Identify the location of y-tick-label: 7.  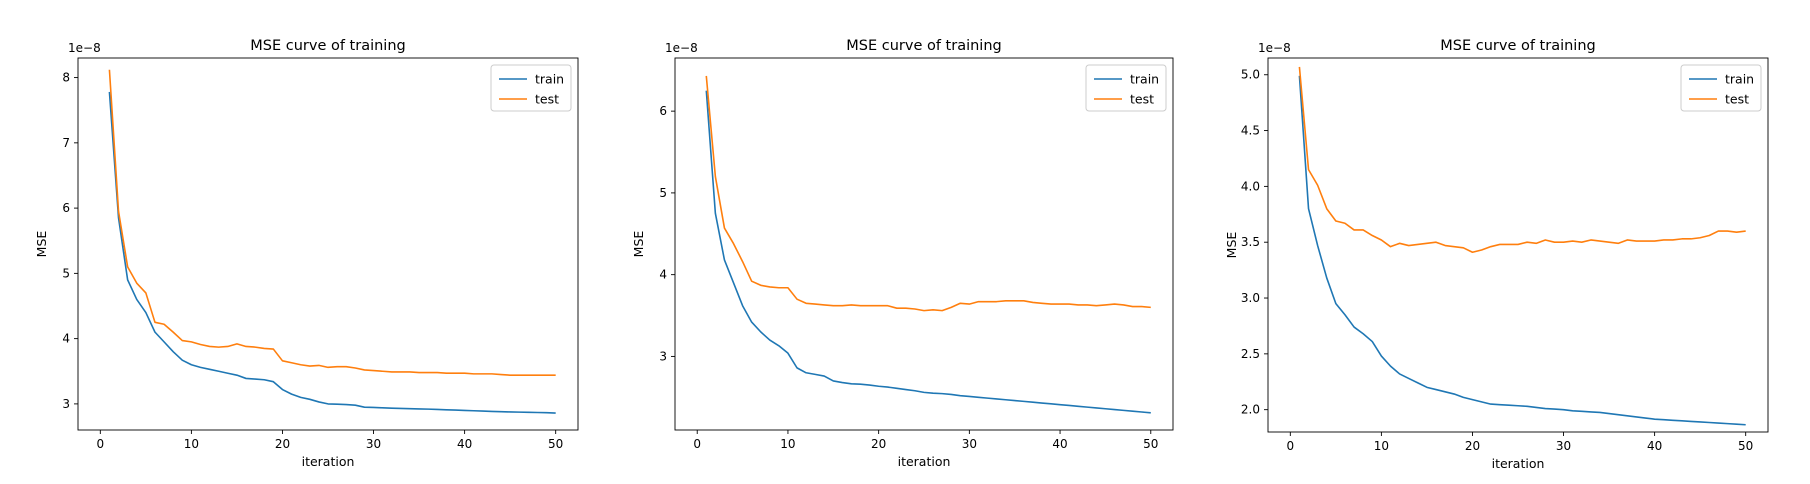
(66, 143).